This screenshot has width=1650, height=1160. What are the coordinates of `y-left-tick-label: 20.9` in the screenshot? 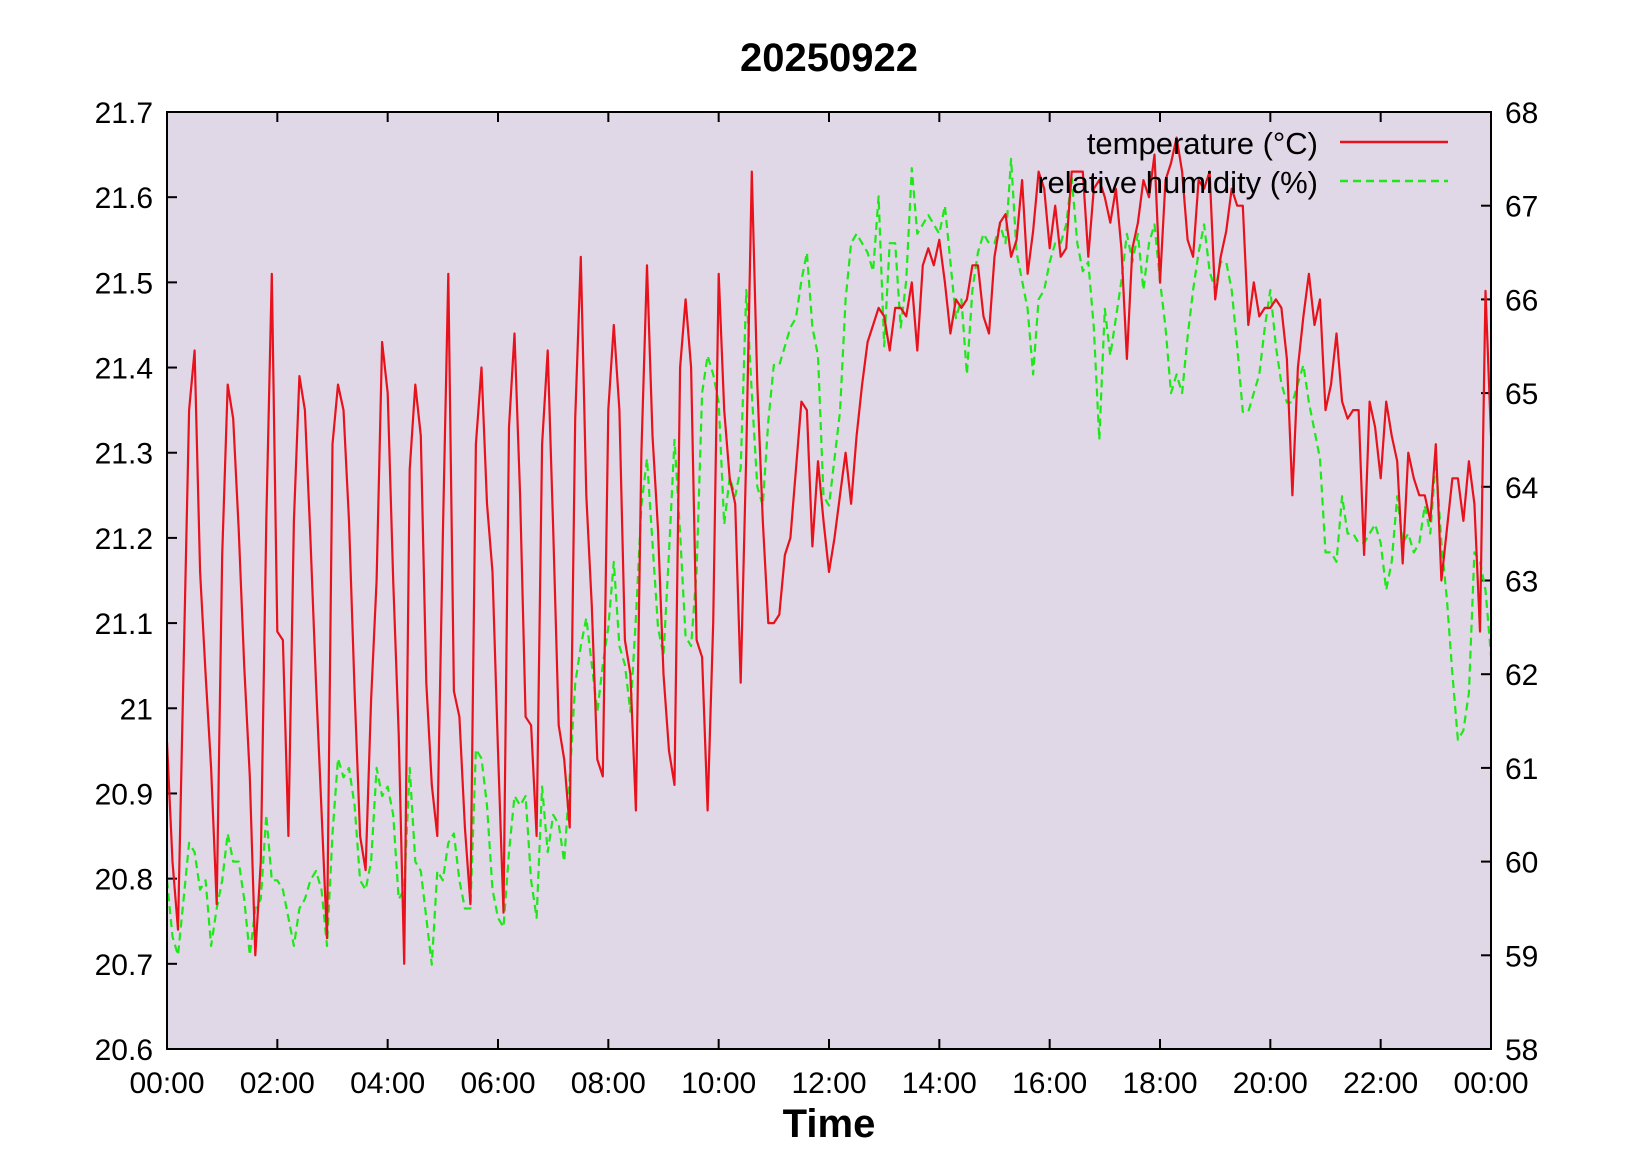 It's located at (124, 794).